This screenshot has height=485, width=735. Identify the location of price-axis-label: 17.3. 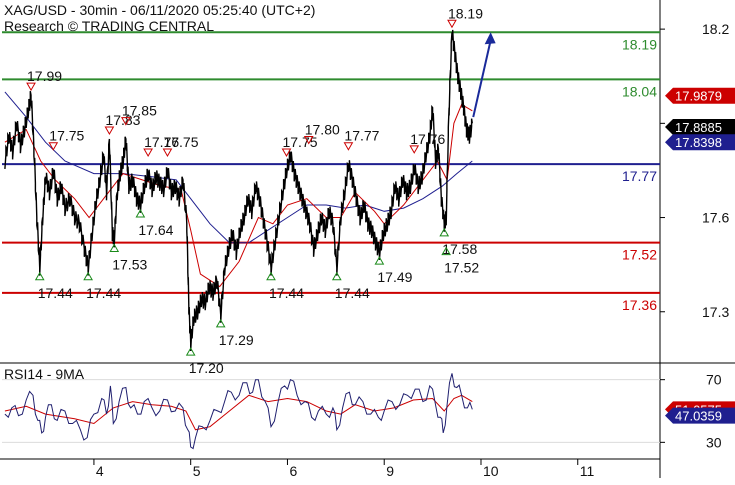
(715, 312).